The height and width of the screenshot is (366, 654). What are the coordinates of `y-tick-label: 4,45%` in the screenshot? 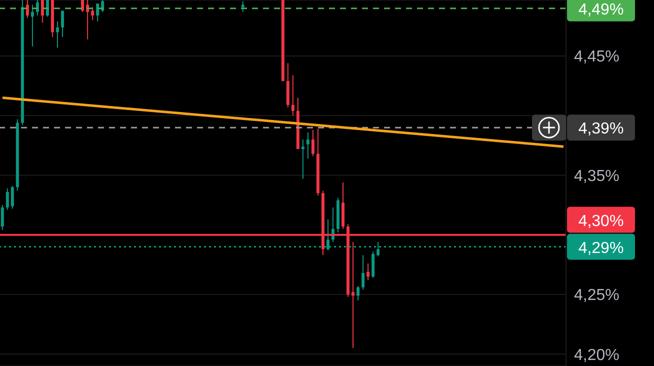 It's located at (597, 57).